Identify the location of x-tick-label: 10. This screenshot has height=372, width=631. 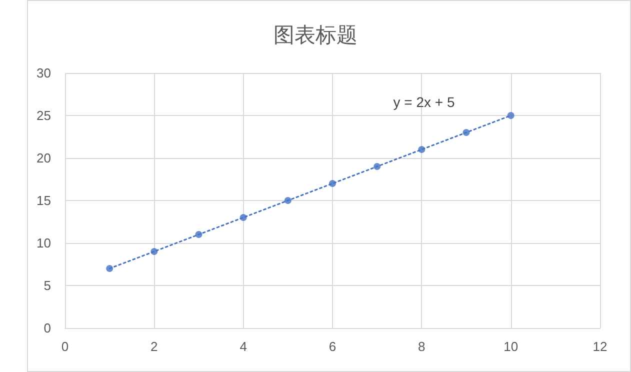
(511, 346).